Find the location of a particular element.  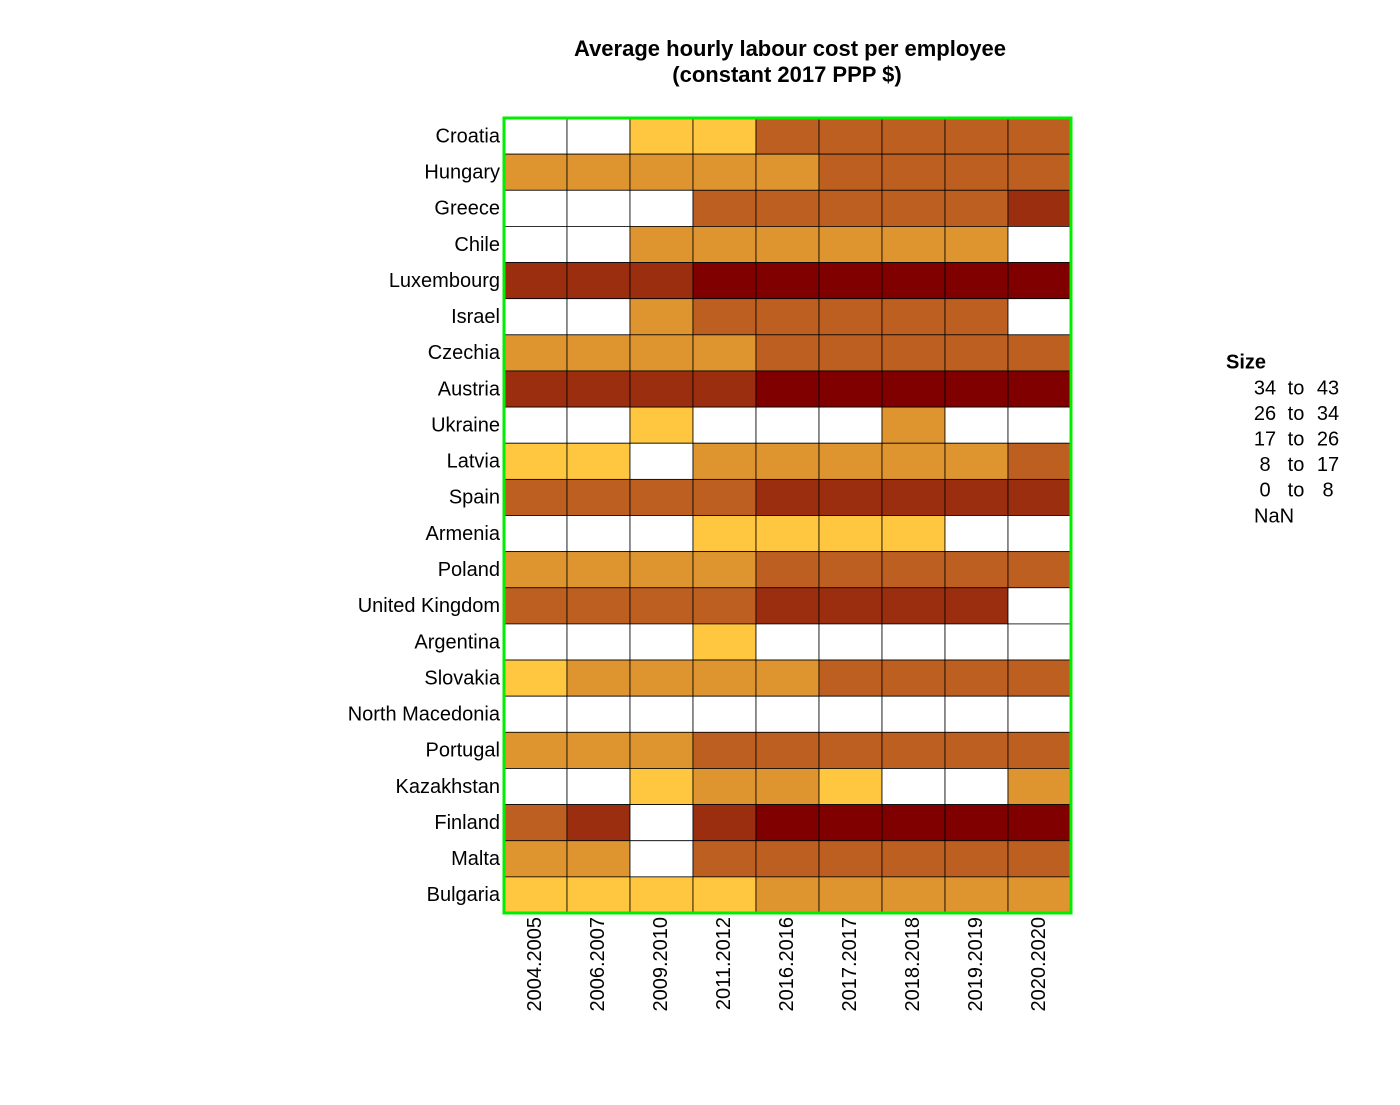

legend-title: Size is located at coordinates (1246, 362).